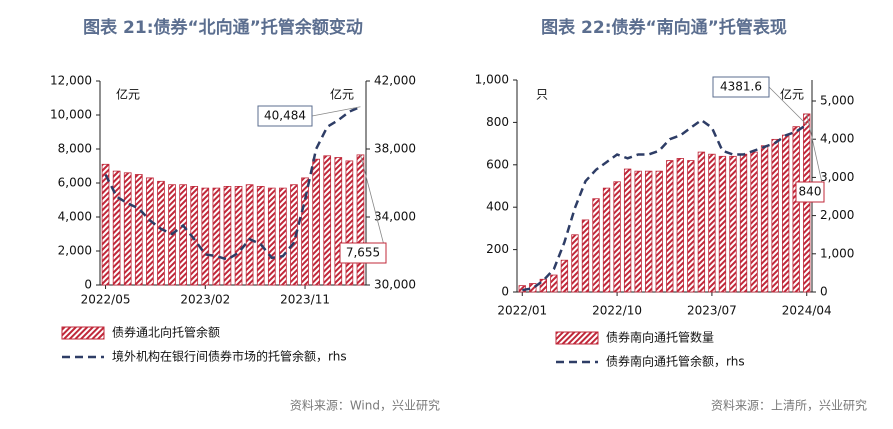 The width and height of the screenshot is (893, 429). I want to click on x-tick-label: 2023/11, so click(305, 300).